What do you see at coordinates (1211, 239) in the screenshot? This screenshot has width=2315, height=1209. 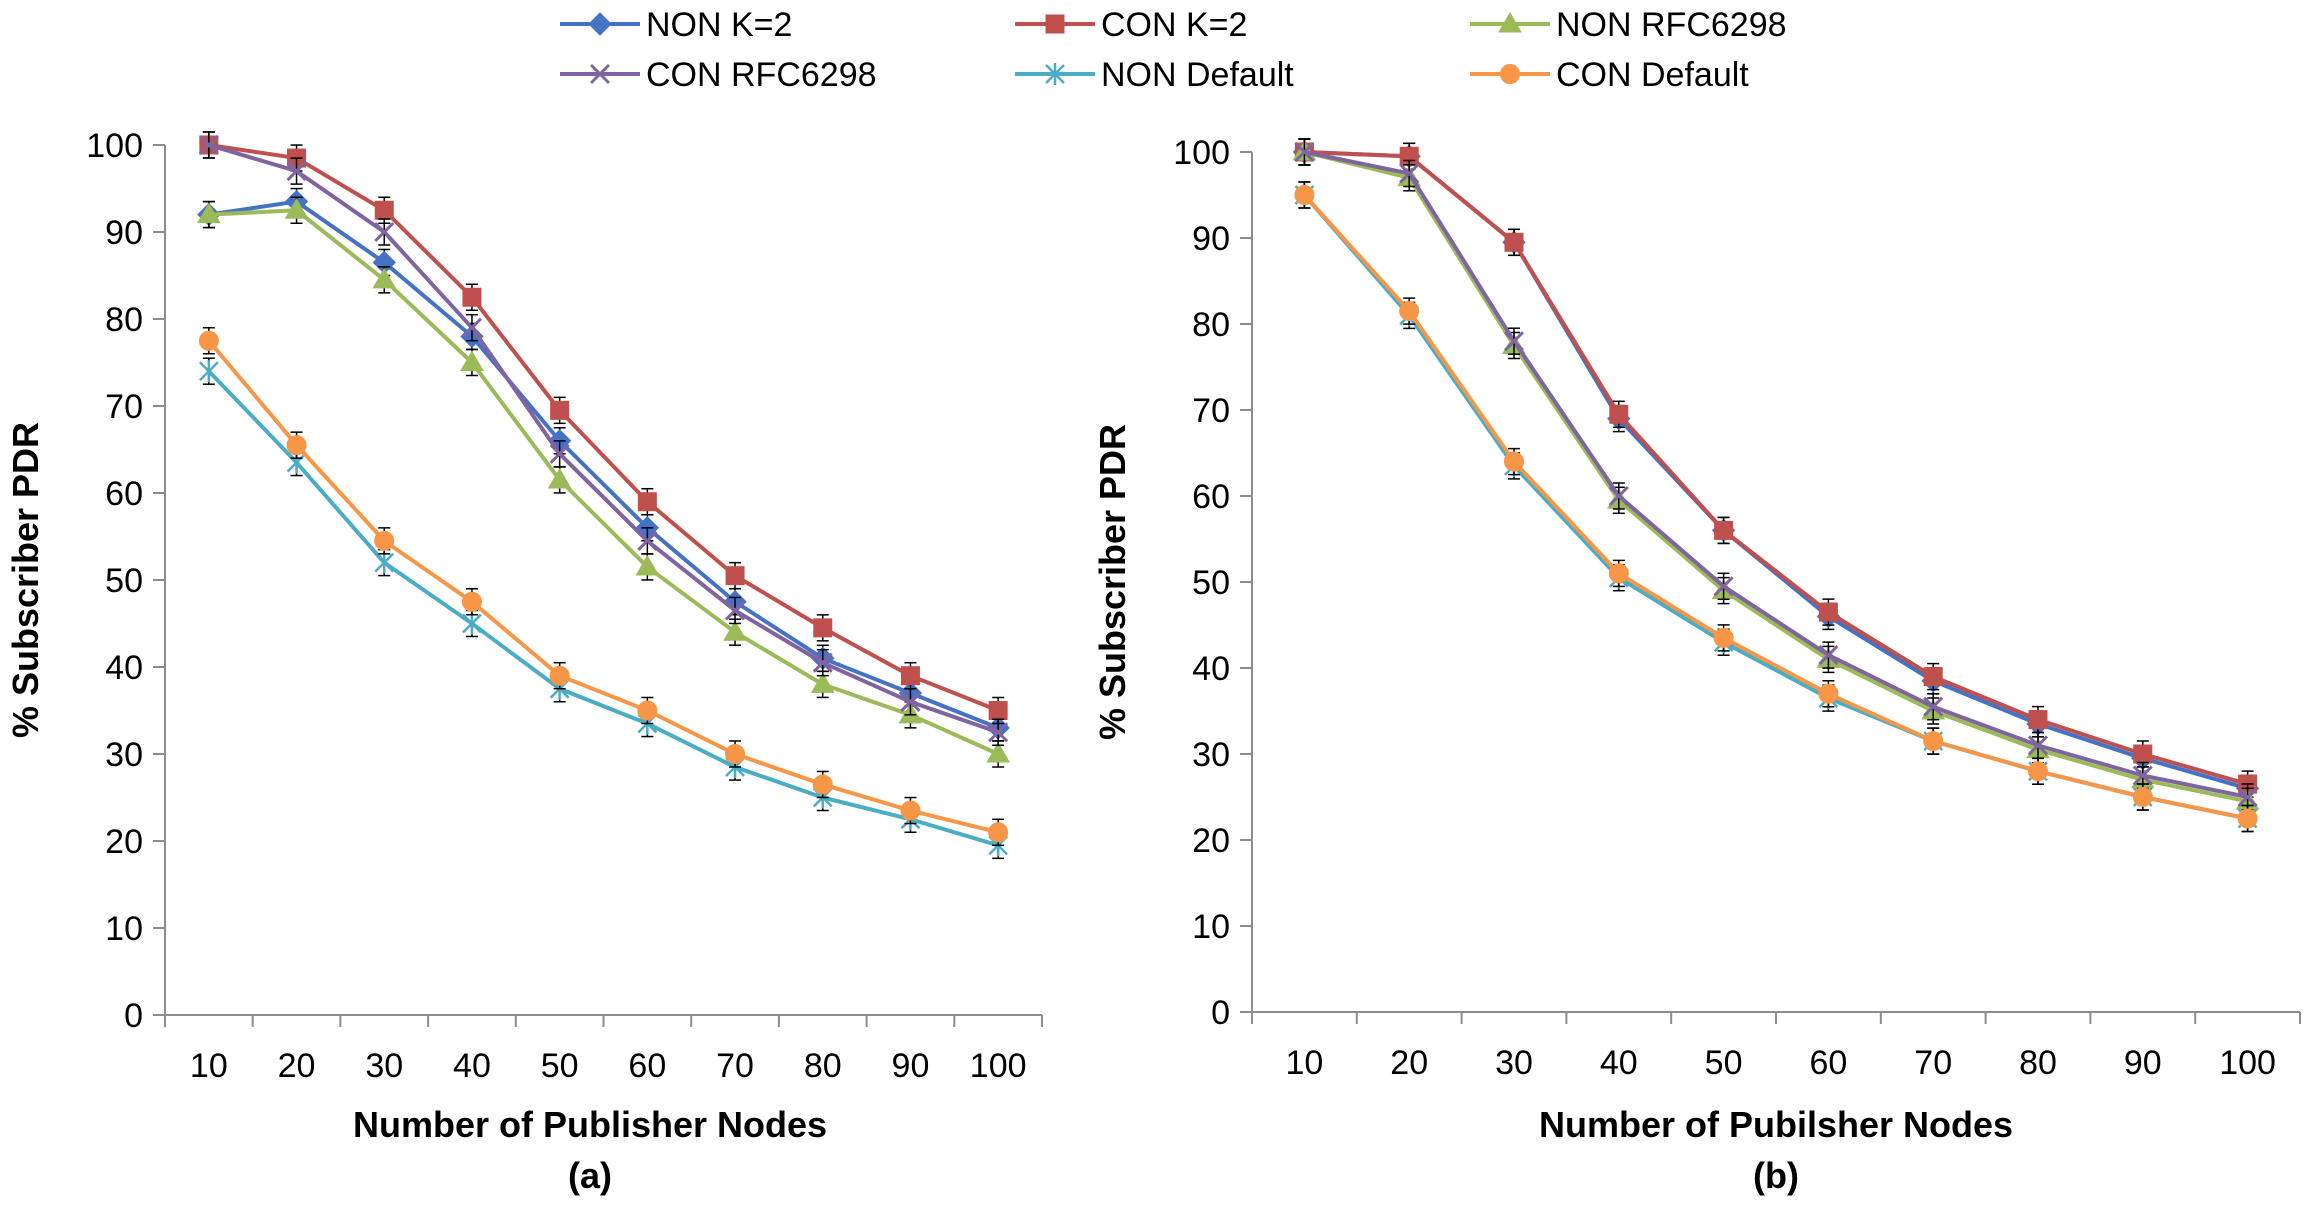 I see `y-tick-label: 90` at bounding box center [1211, 239].